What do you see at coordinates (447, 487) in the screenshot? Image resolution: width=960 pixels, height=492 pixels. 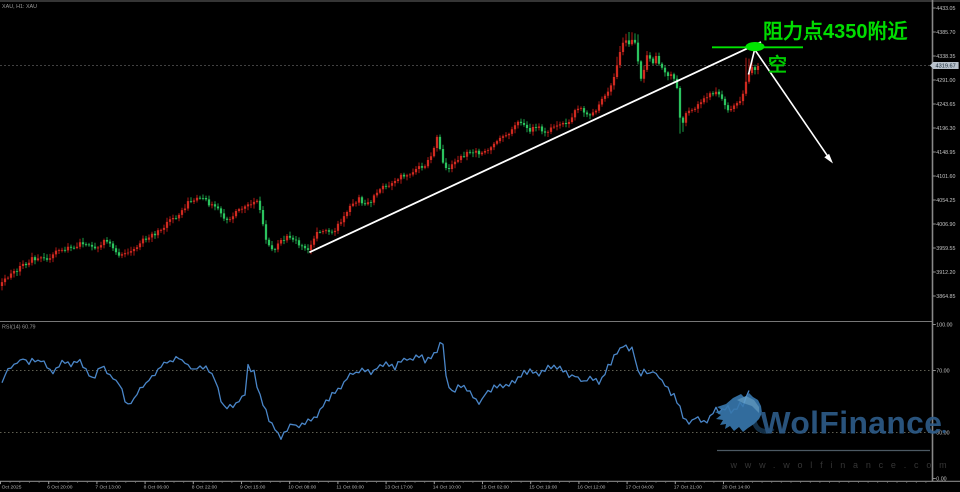 I see `svg-text: 14 Oct 10:00` at bounding box center [447, 487].